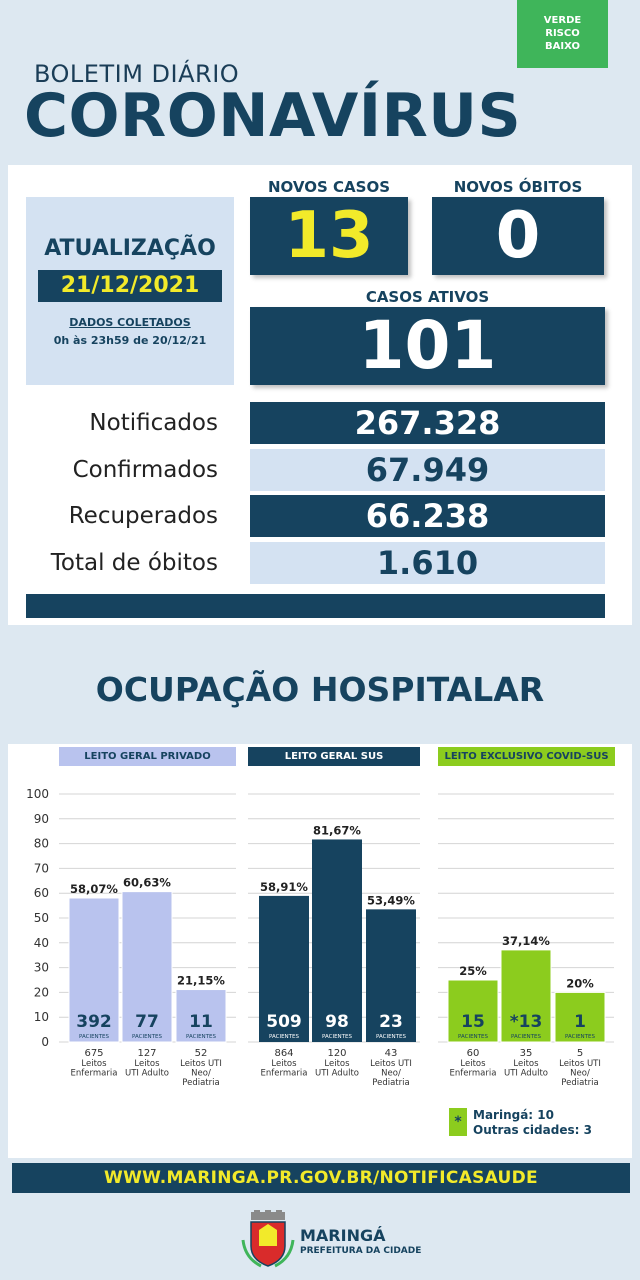 The width and height of the screenshot is (640, 1280). Describe the element at coordinates (526, 1022) in the screenshot. I see `patients-count: *13` at that location.